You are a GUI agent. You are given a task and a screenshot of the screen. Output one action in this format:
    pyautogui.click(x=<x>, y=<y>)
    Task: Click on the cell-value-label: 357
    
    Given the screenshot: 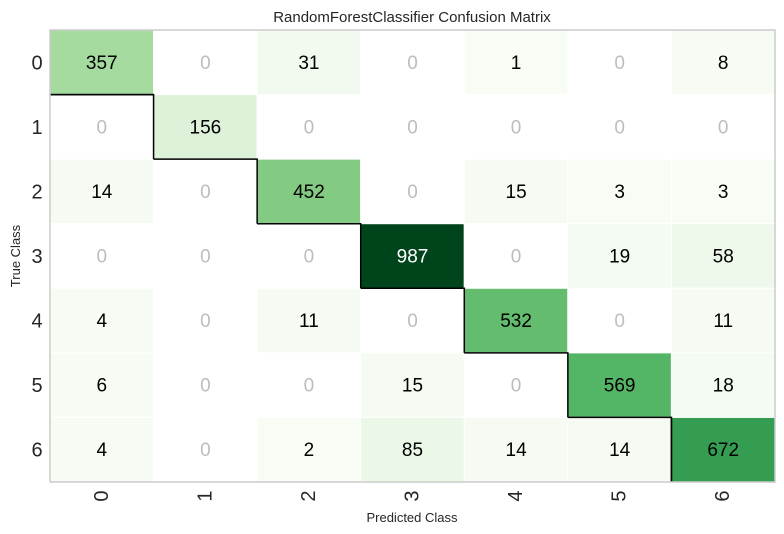 What is the action you would take?
    pyautogui.click(x=102, y=63)
    